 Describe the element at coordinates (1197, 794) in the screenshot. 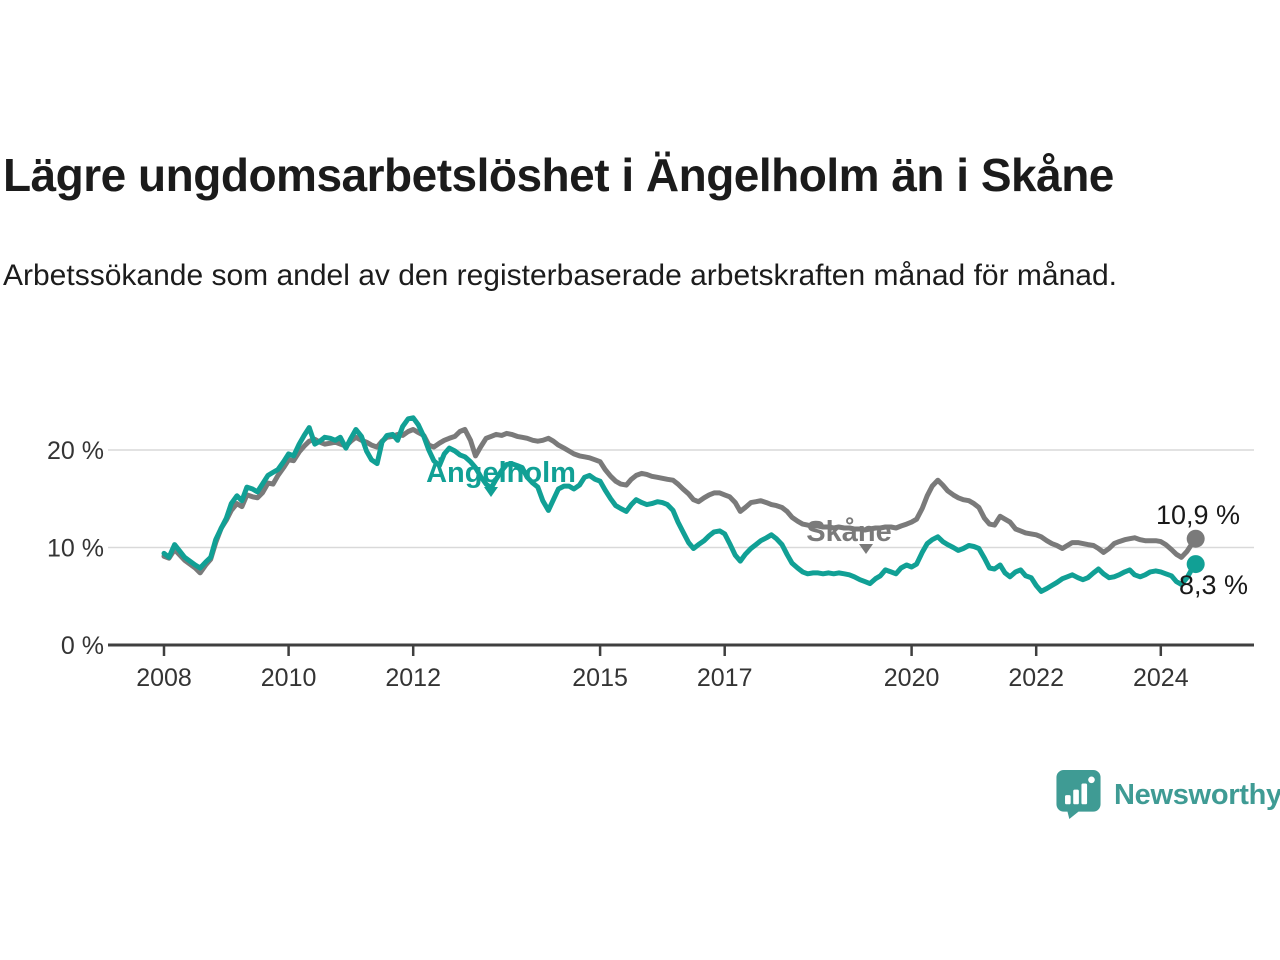

I see `newsworthy-logo-text: Newsworthy` at that location.